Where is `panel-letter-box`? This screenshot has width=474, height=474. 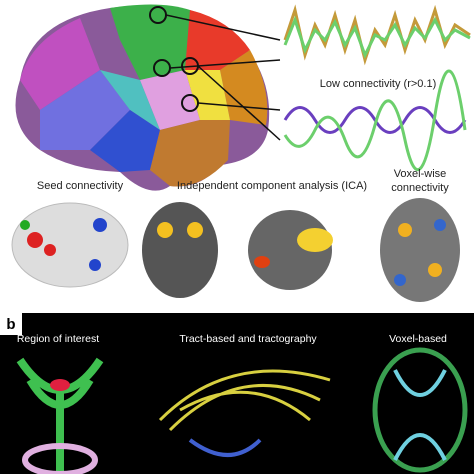 panel-letter-box is located at coordinates (11, 324).